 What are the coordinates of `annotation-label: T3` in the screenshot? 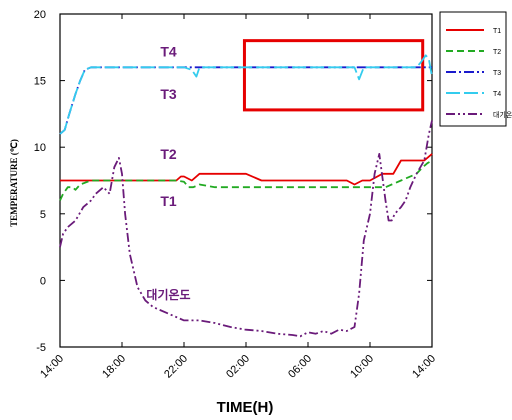 It's located at (168, 94).